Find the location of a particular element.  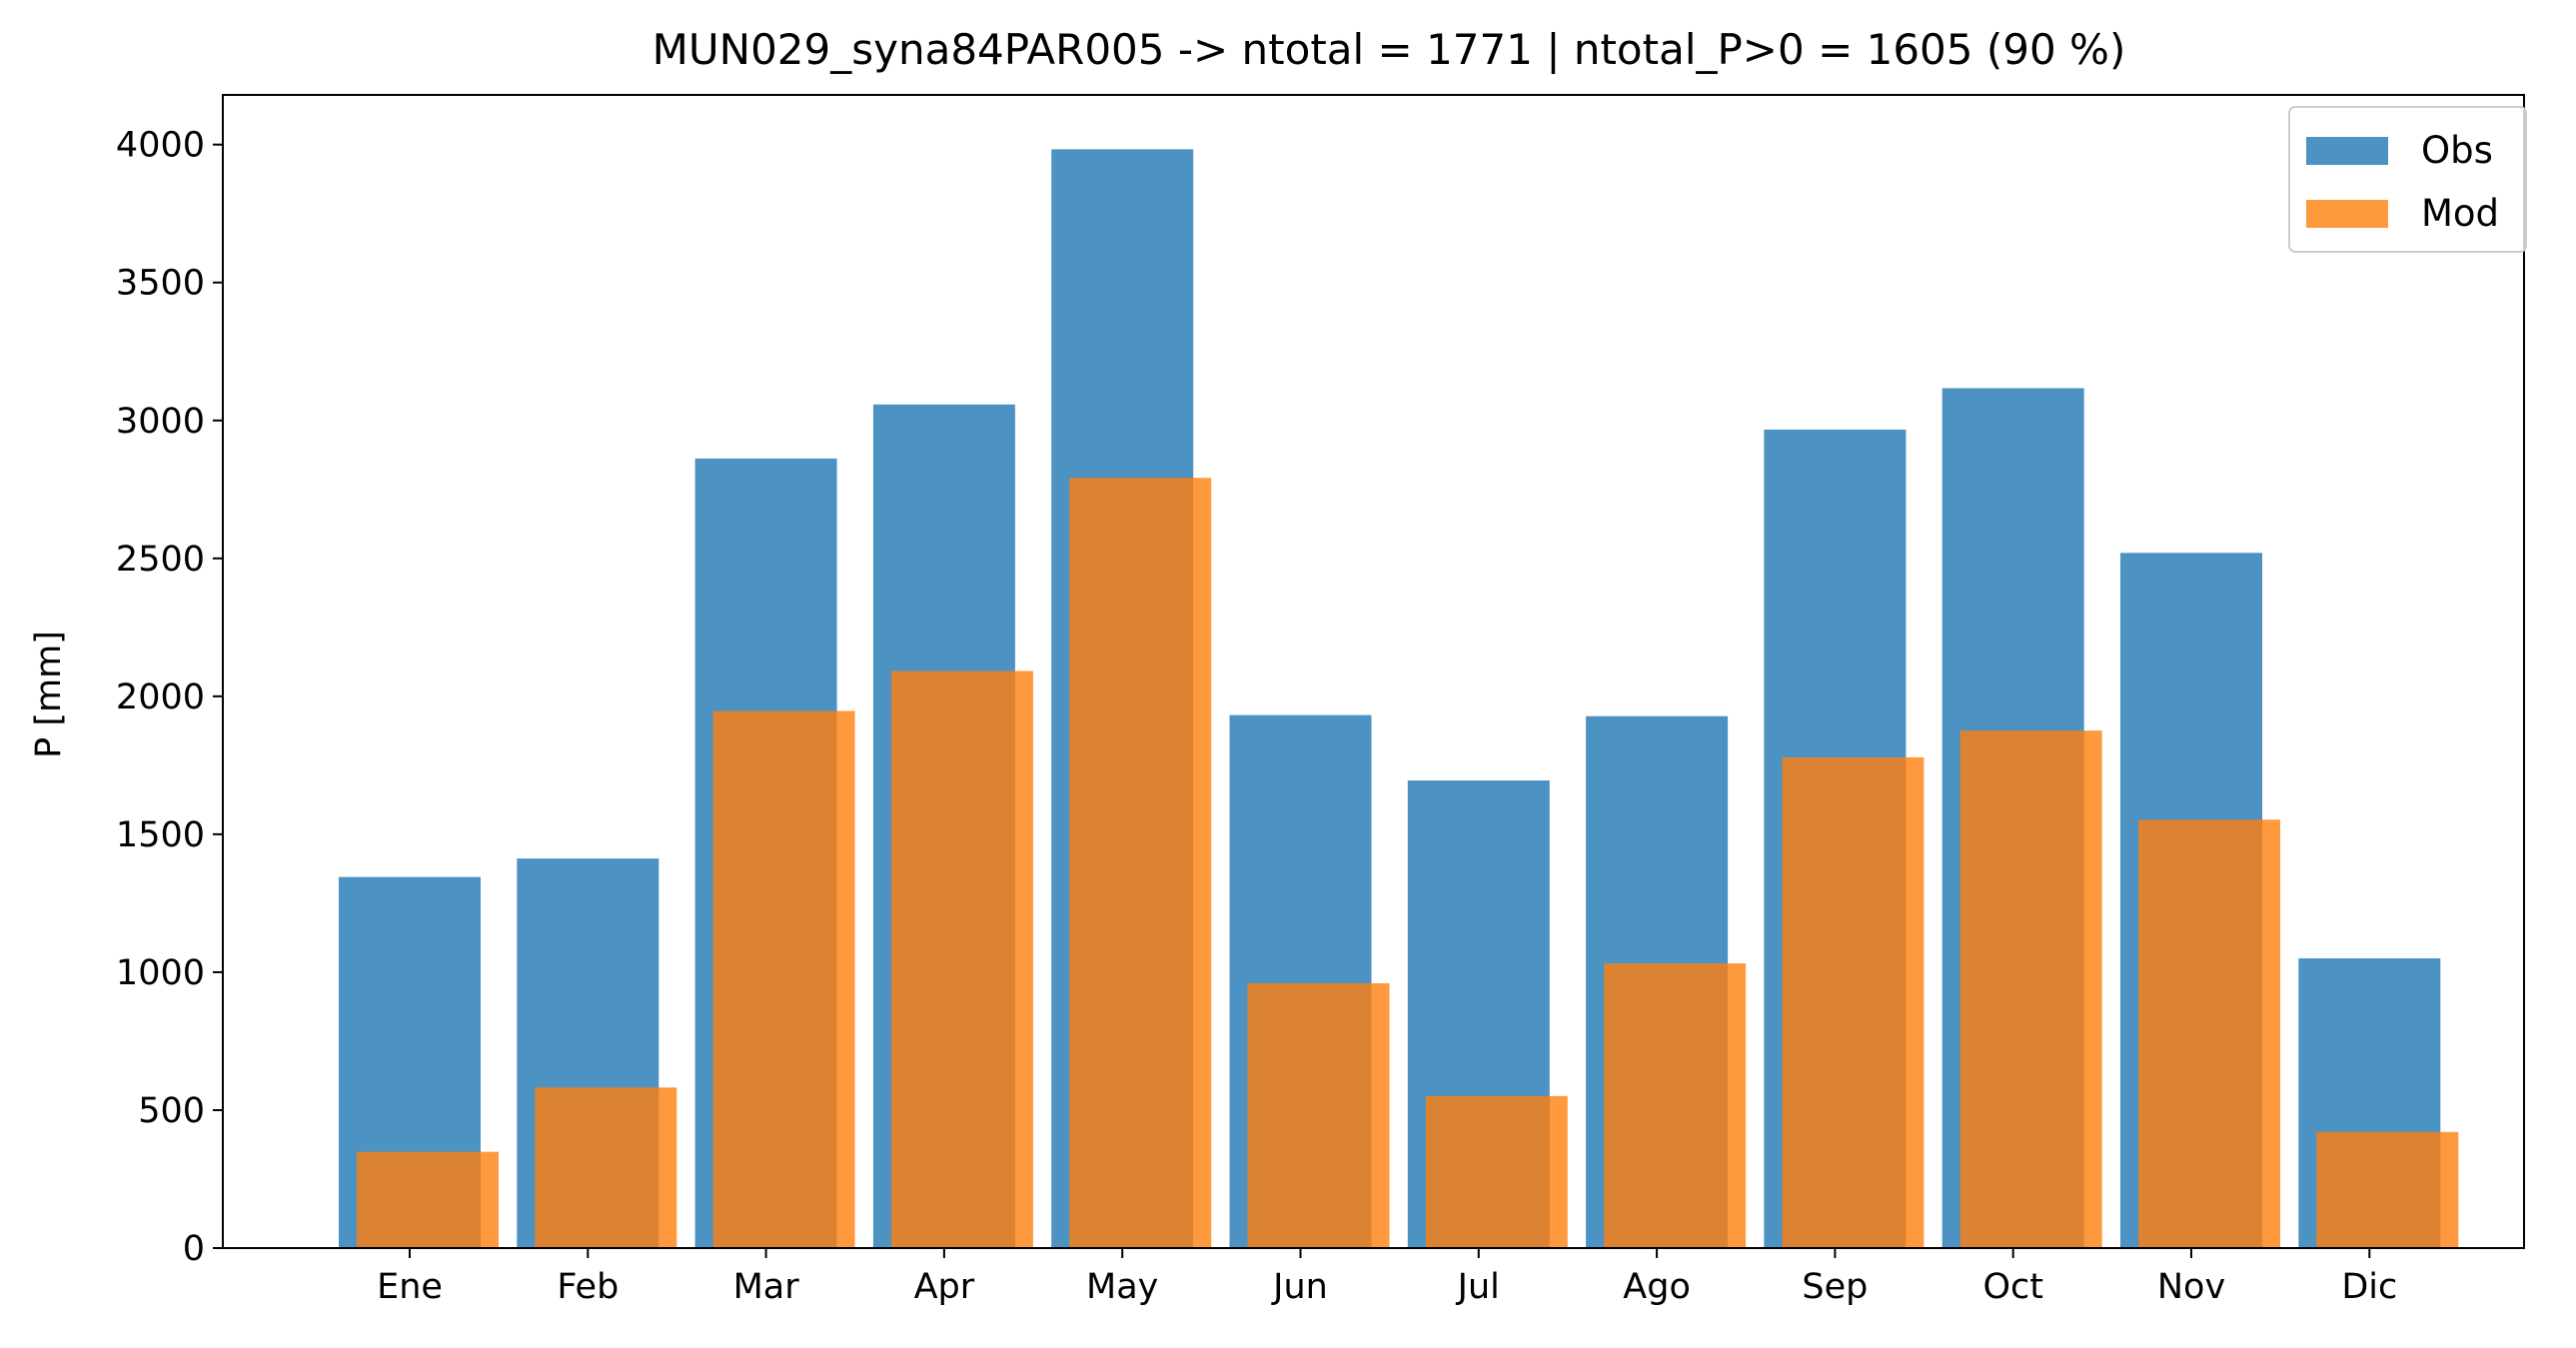

x-tick-label: May is located at coordinates (1122, 1287).